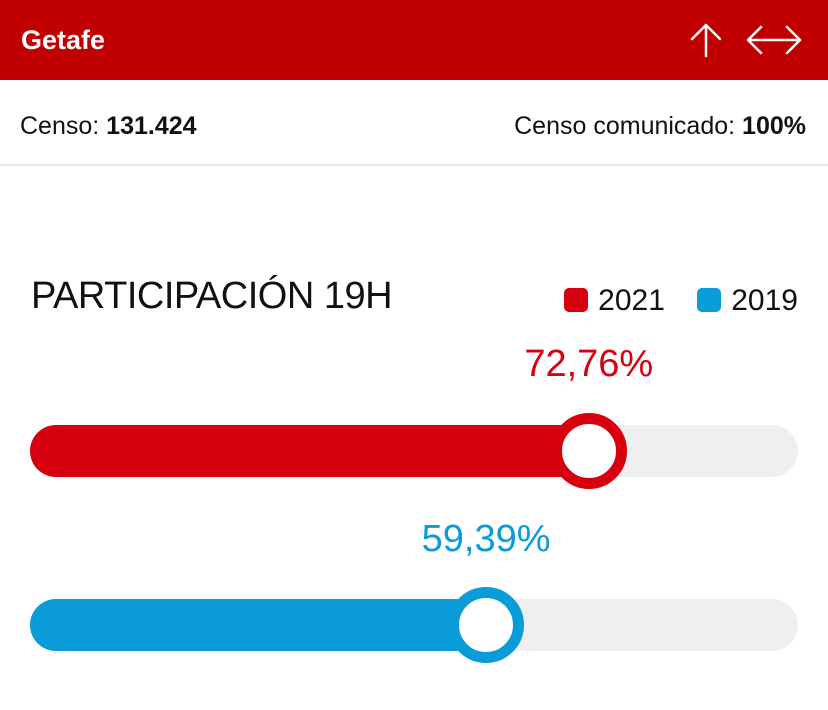 This screenshot has height=710, width=828. I want to click on participation-title: PARTICIPACIÓN 19H, so click(212, 296).